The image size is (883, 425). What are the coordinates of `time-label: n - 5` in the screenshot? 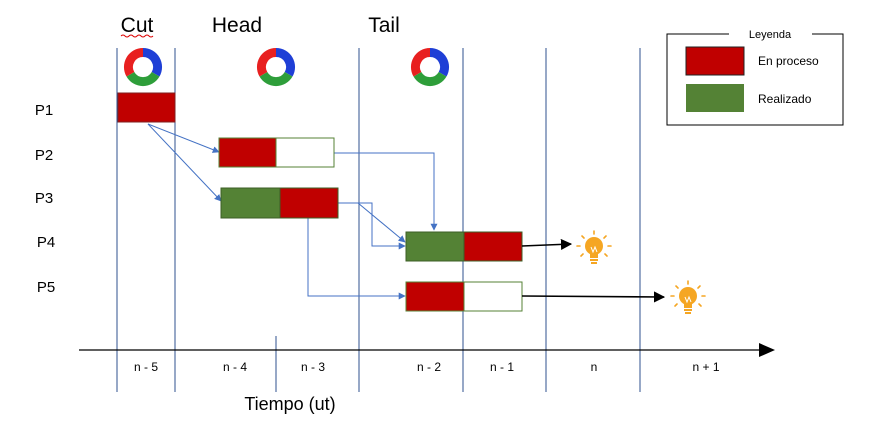 It's located at (146, 367).